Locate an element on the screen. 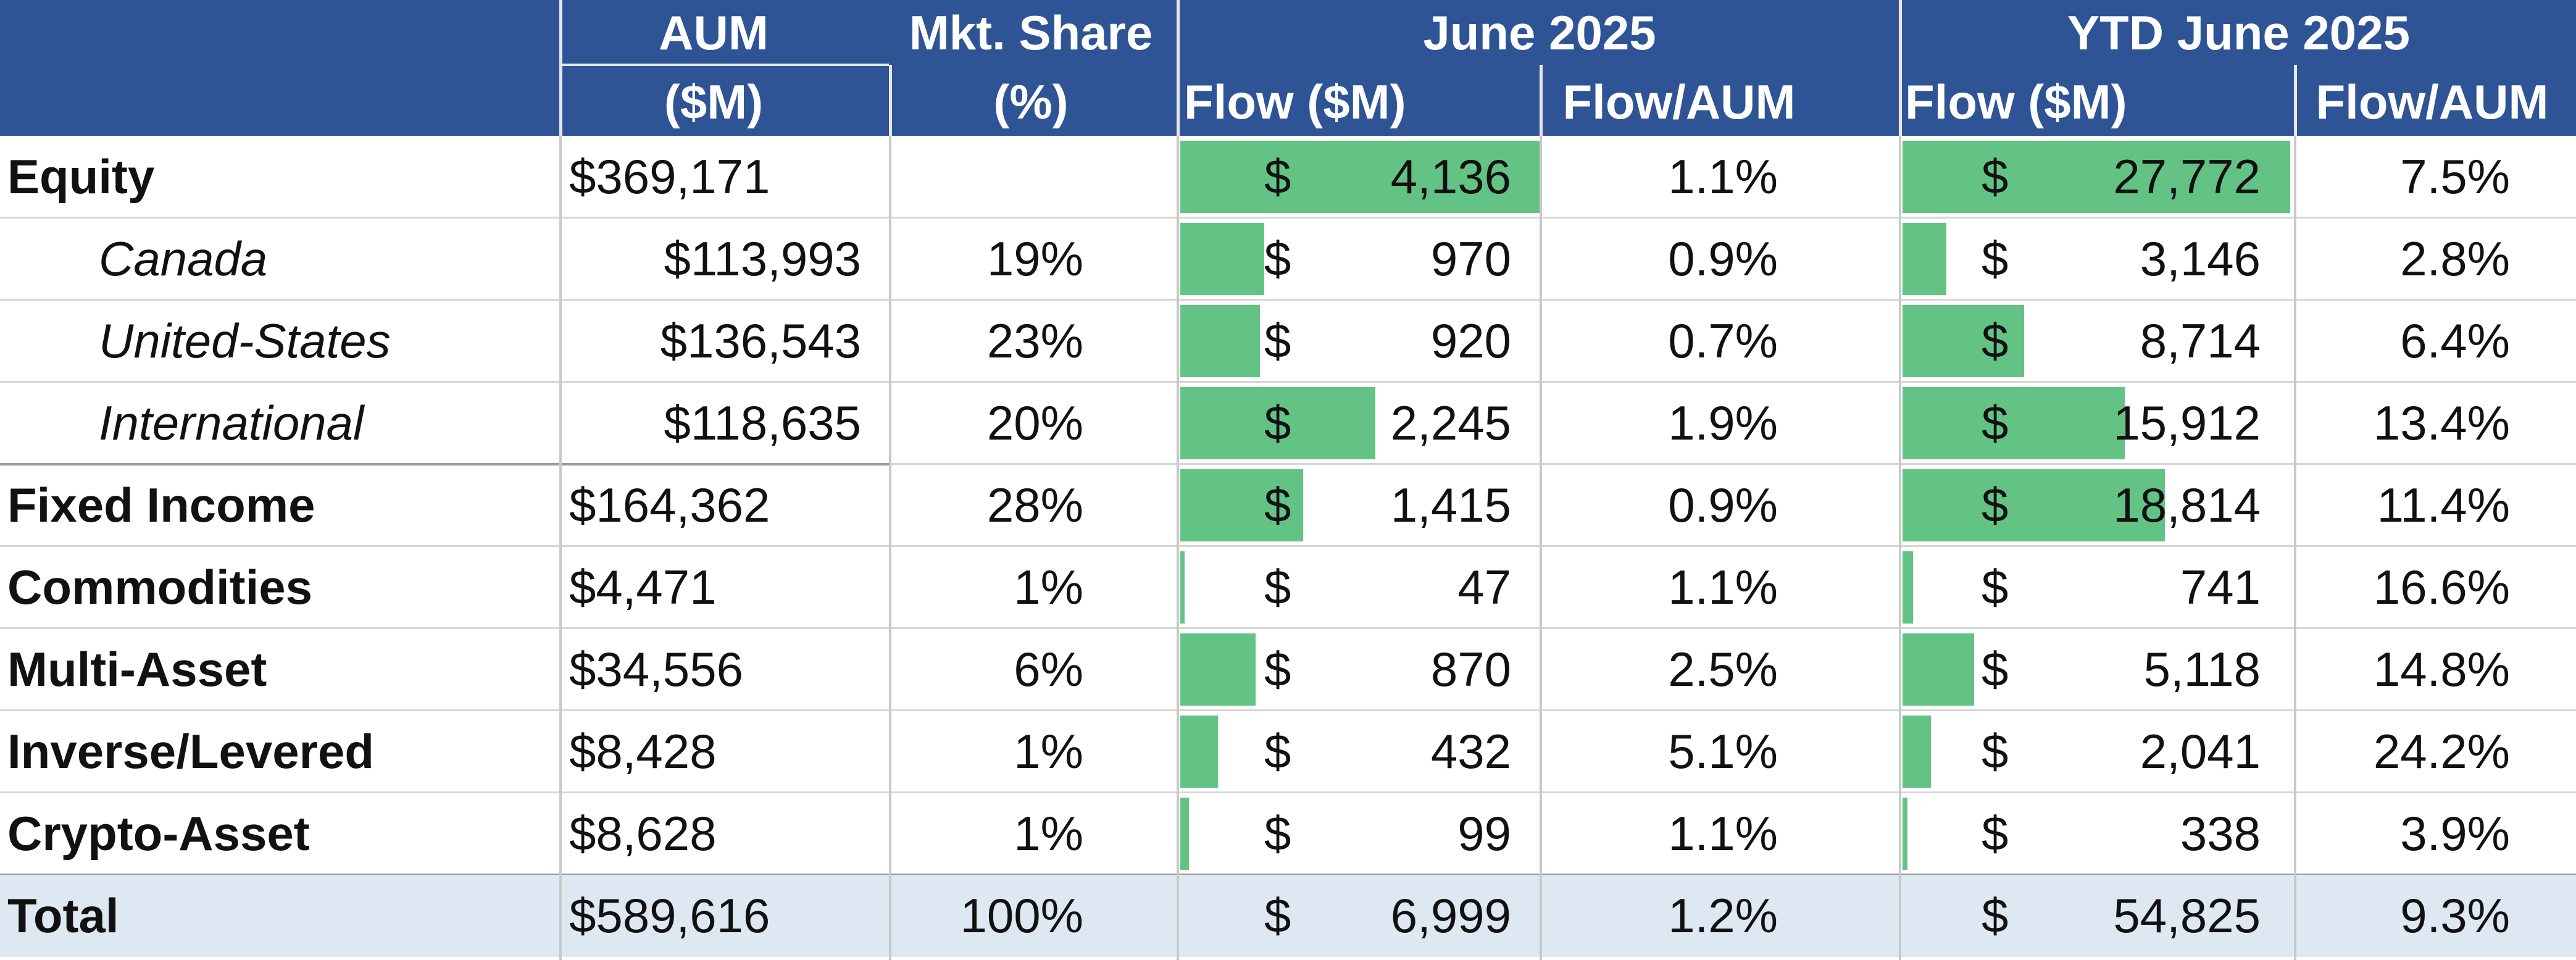 Image resolution: width=2576 pixels, height=960 pixels. table-row: Canada $113,993 19% $970 0.9% $3,146 2.8% is located at coordinates (1288, 259).